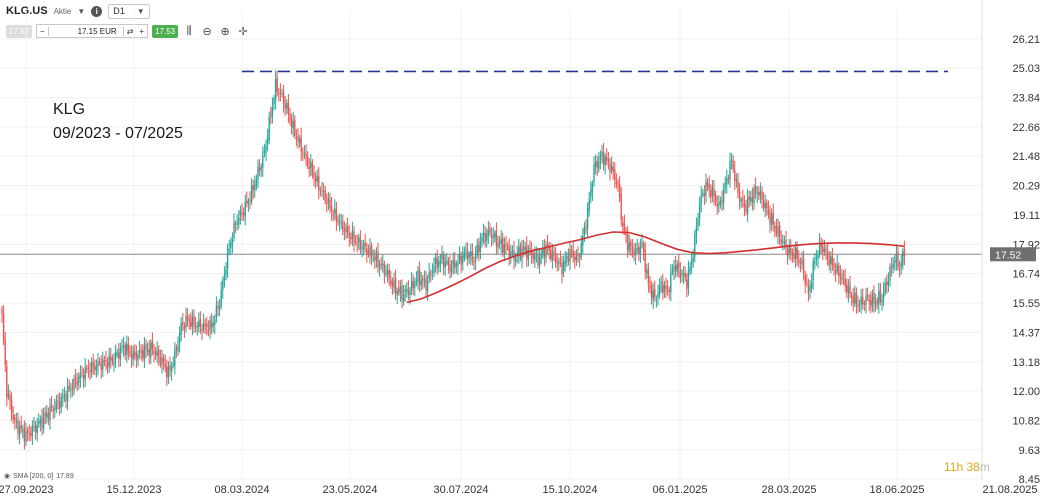 This screenshot has height=496, width=1046. Describe the element at coordinates (27, 11) in the screenshot. I see `symbol-label: KLG.US` at that location.